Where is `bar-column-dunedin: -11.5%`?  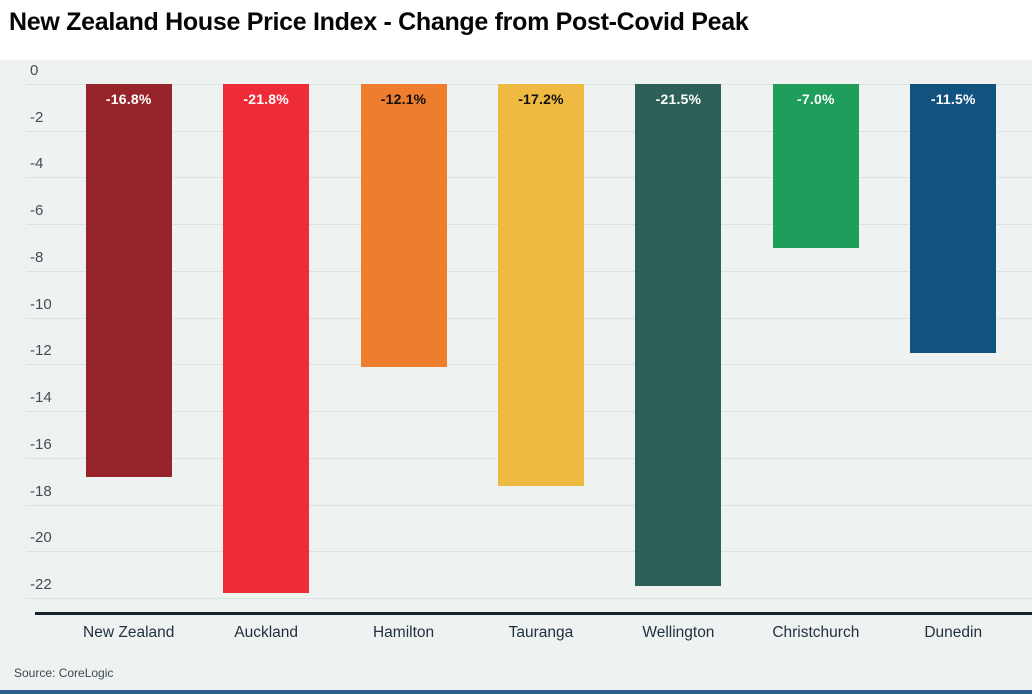
bar-column-dunedin: -11.5% is located at coordinates (953, 341).